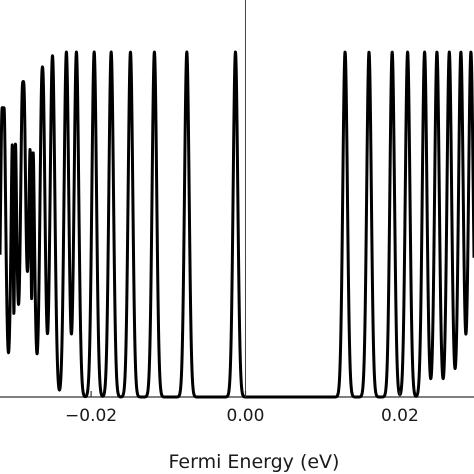 This screenshot has height=474, width=474. I want to click on x-tick-label: −0.02, so click(91, 416).